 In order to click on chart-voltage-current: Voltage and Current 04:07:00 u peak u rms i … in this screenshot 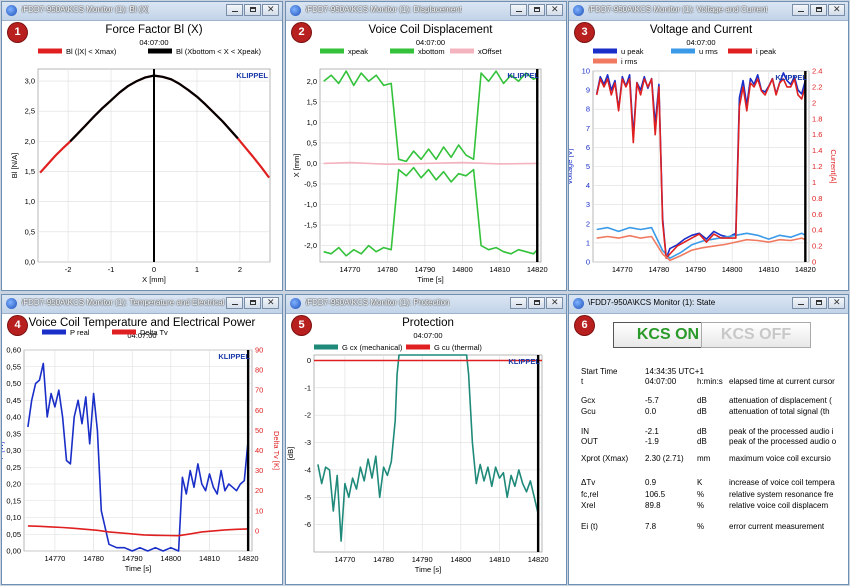, I will do `click(703, 149)`.